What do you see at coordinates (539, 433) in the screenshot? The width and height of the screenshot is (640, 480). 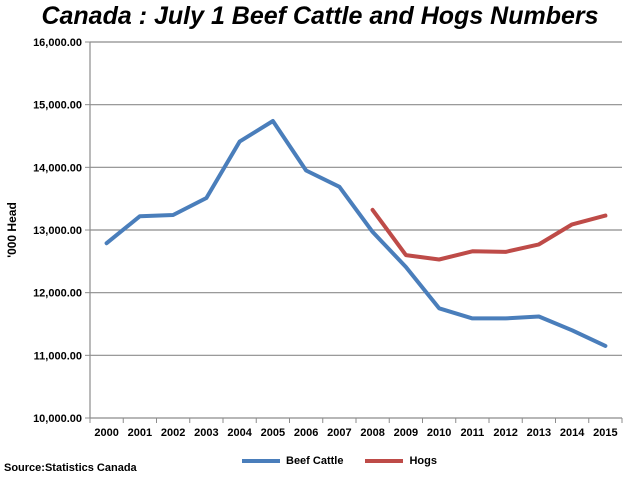 I see `x-tick-label: 2013` at bounding box center [539, 433].